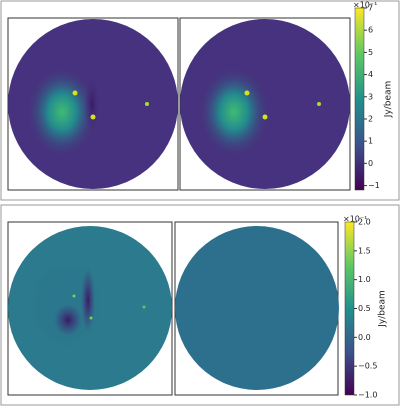  Describe the element at coordinates (370, 96) in the screenshot. I see `colorbar-tick-label: 3` at that location.